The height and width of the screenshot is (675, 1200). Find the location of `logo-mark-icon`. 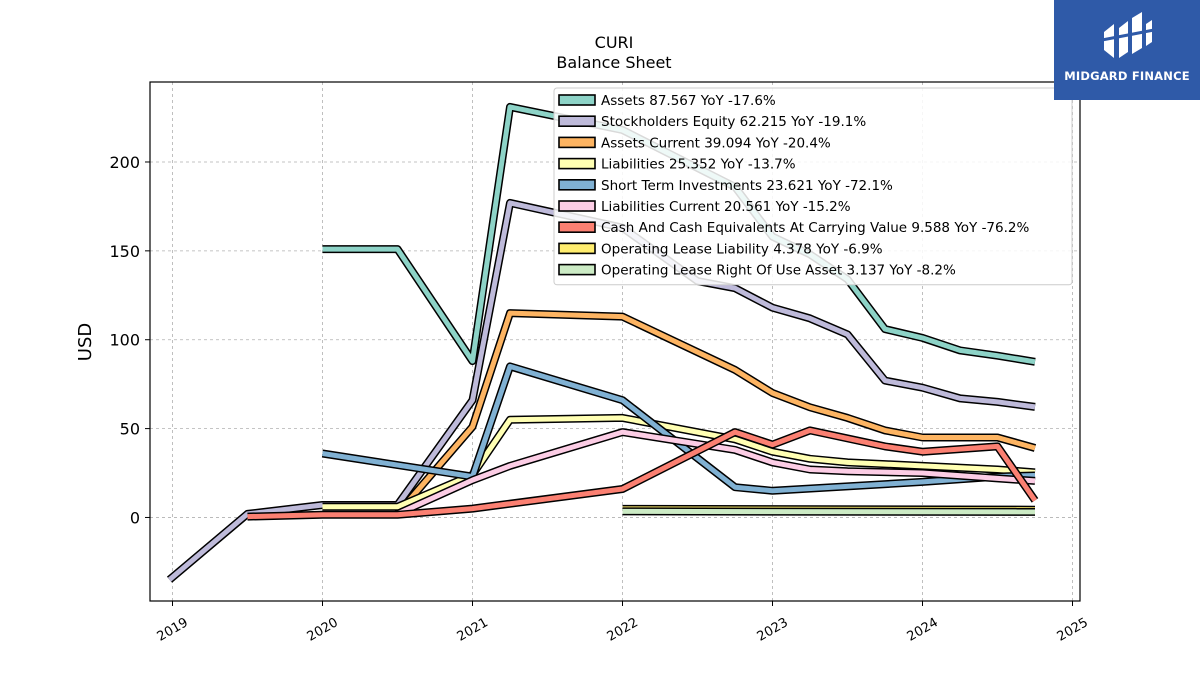

logo-mark-icon is located at coordinates (1128, 35).